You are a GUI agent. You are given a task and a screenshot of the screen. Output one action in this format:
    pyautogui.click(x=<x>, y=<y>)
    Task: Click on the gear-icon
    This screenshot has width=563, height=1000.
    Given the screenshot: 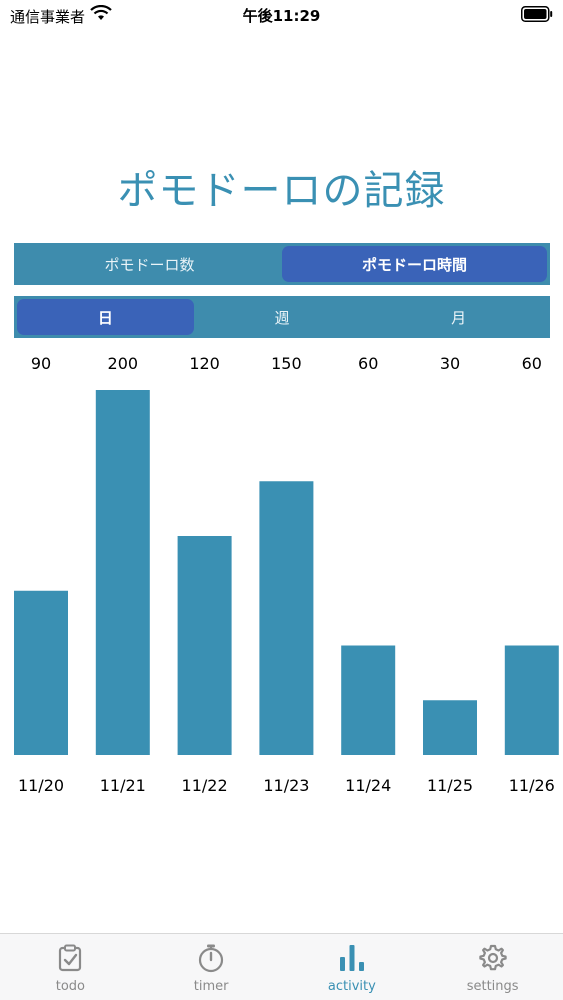 What is the action you would take?
    pyautogui.click(x=492, y=957)
    